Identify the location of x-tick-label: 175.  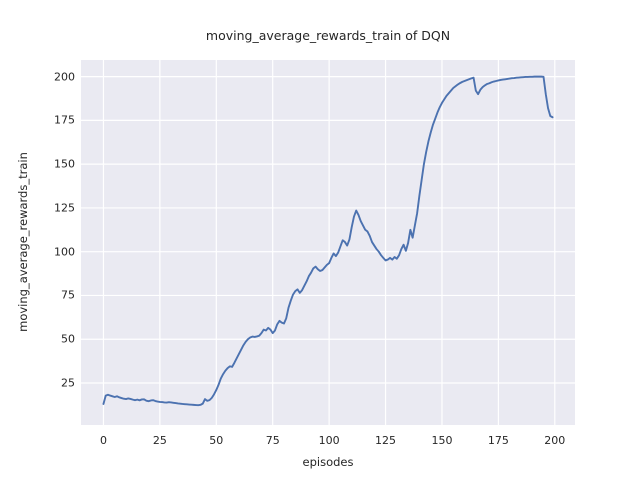
(498, 440).